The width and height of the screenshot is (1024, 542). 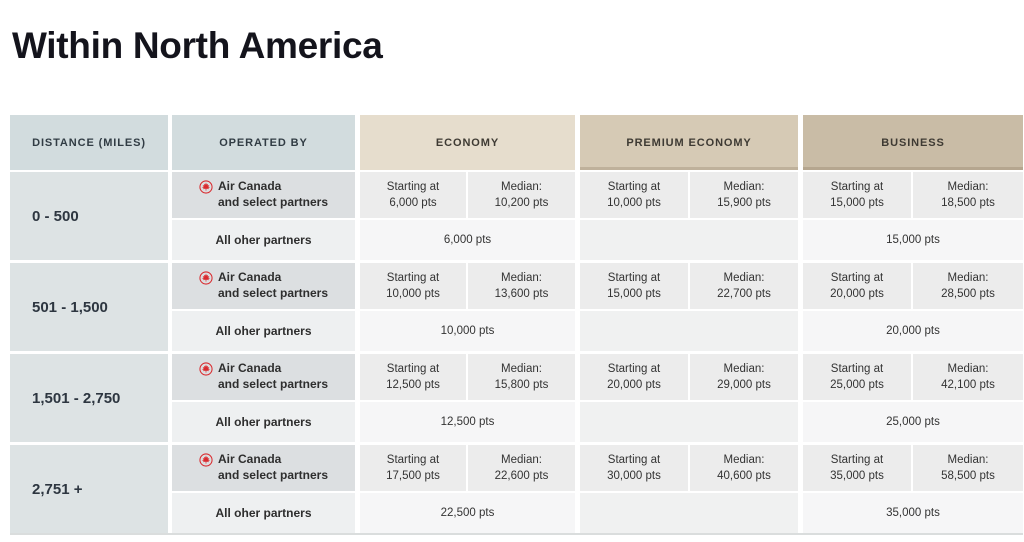 I want to click on premium-economy-starting-value: 15,000 pts, so click(x=634, y=294).